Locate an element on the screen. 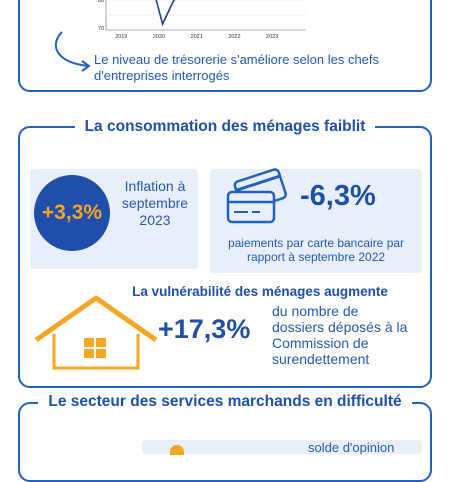  inflation-label: Inflation à septembre 2023 is located at coordinates (155, 203).